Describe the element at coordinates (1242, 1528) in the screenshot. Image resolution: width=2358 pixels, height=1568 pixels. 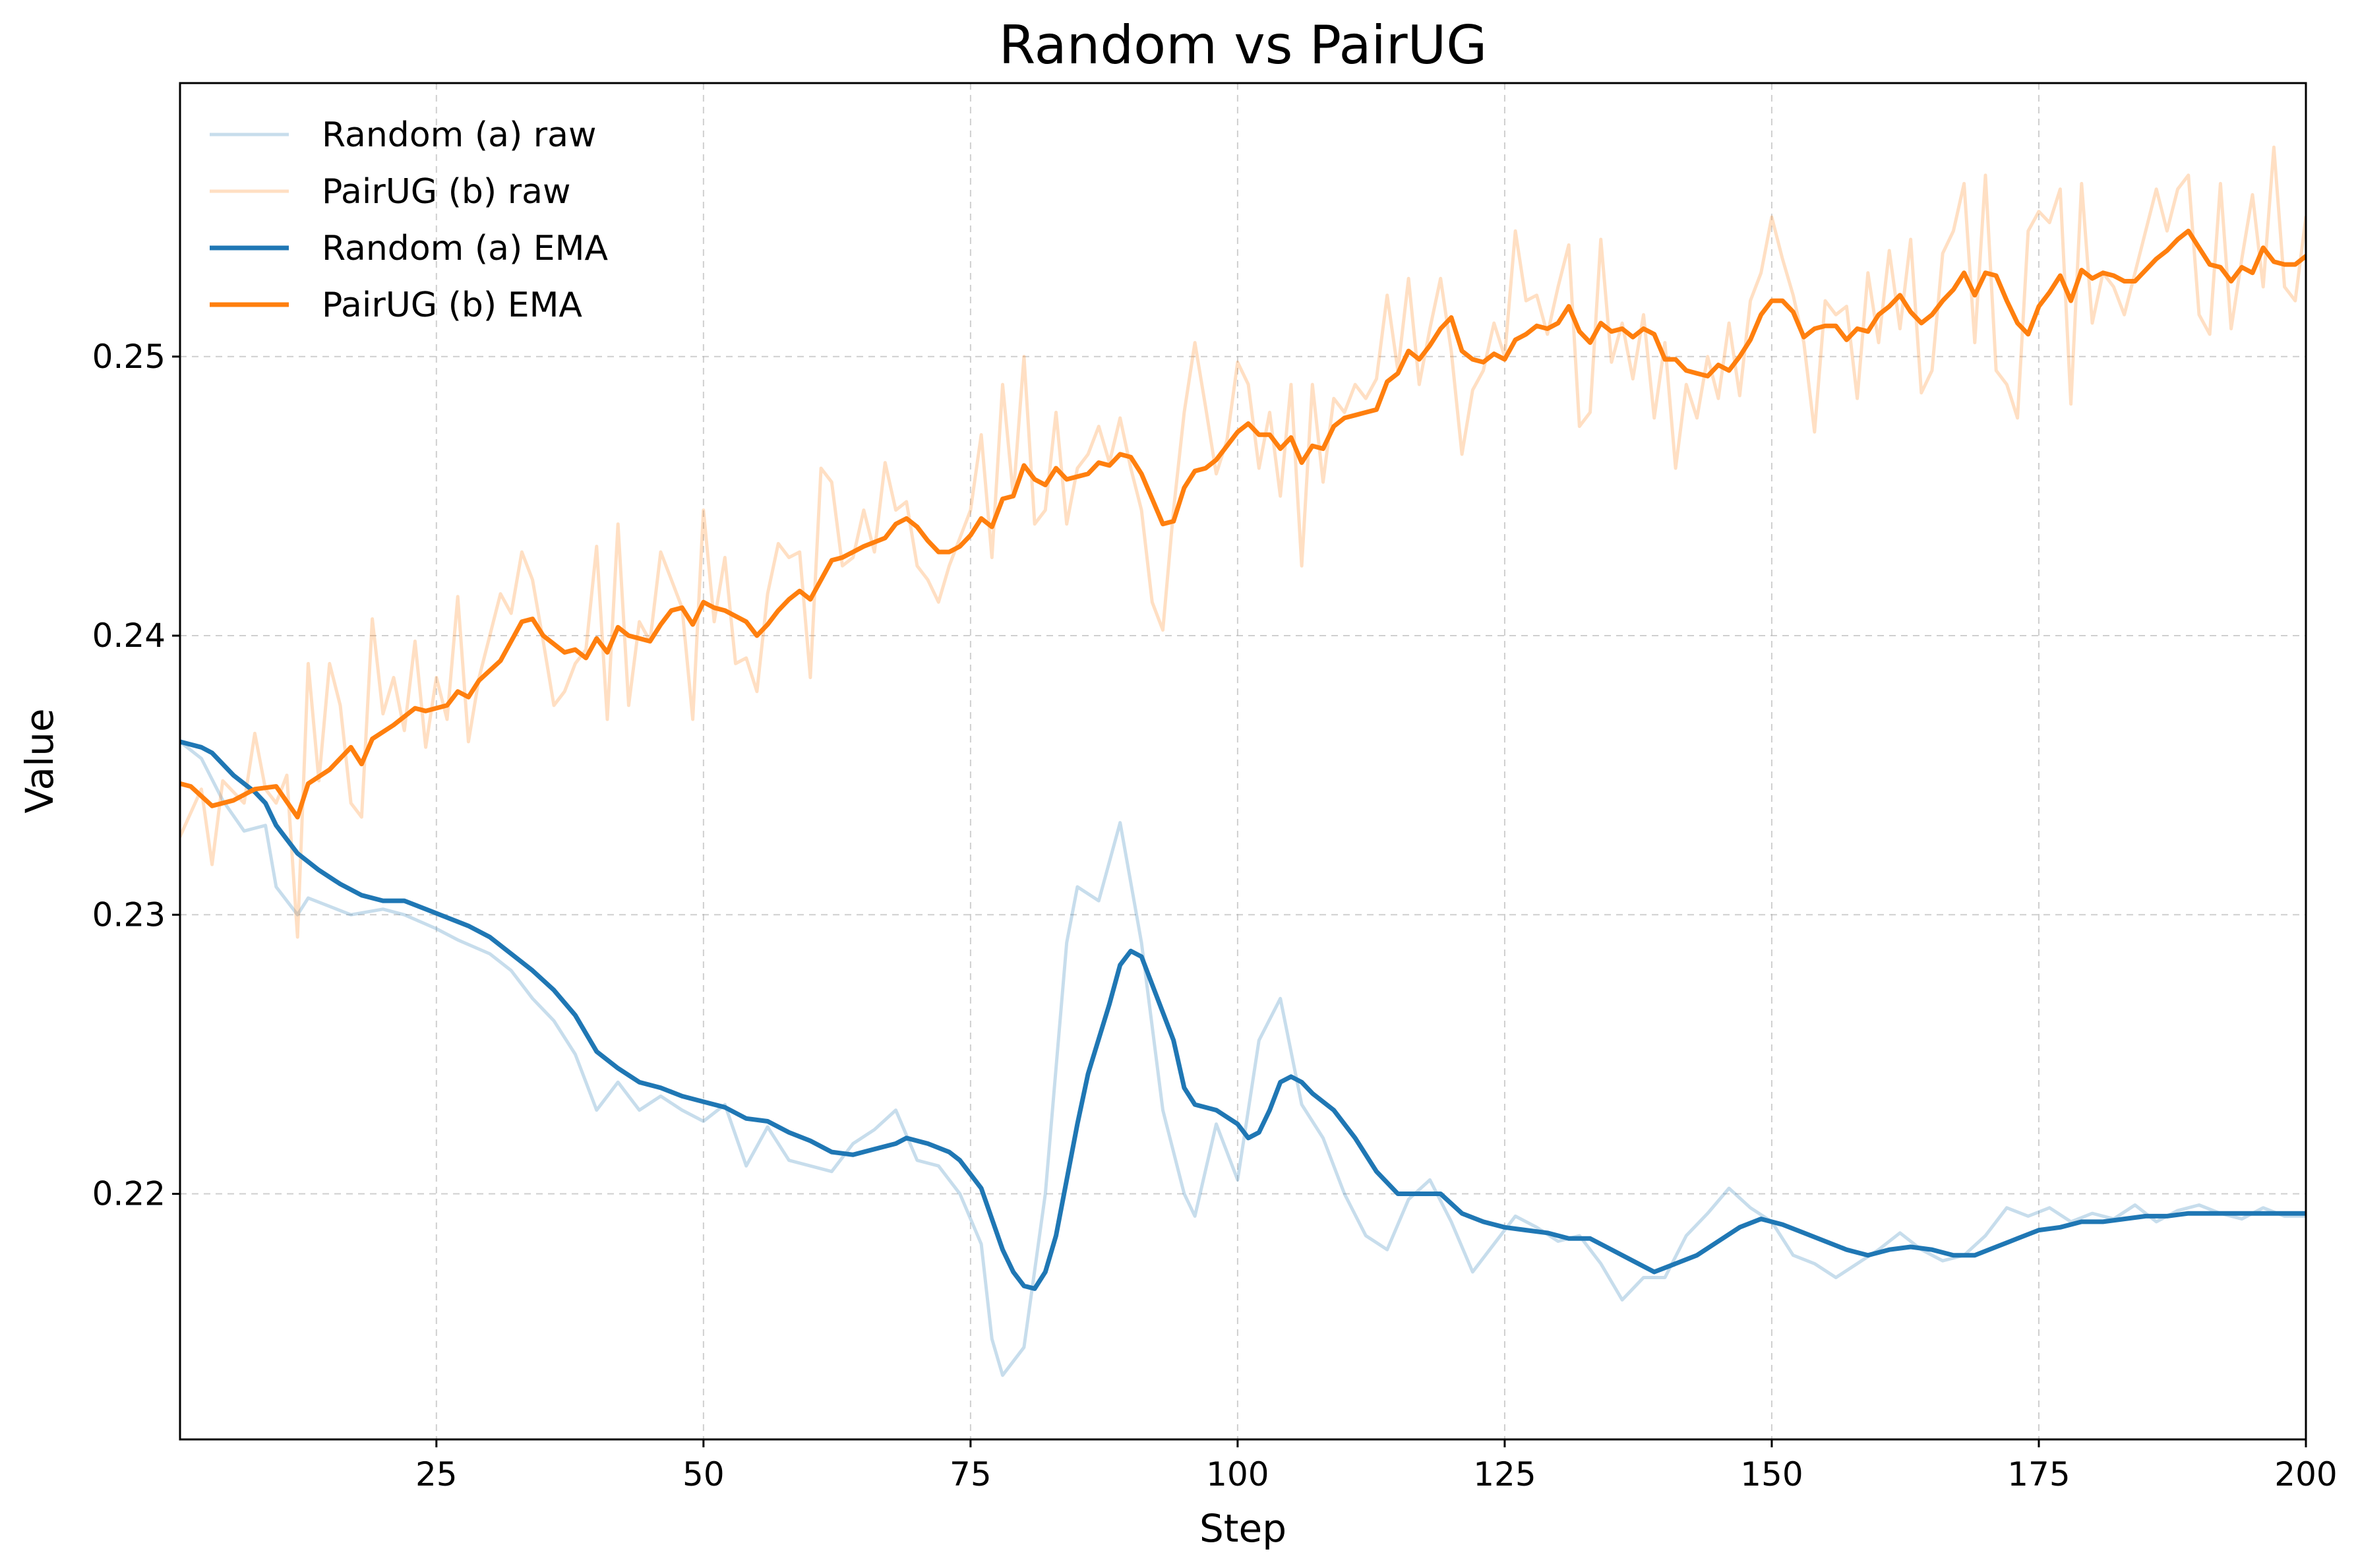
I see `x-axis-label: Step` at that location.